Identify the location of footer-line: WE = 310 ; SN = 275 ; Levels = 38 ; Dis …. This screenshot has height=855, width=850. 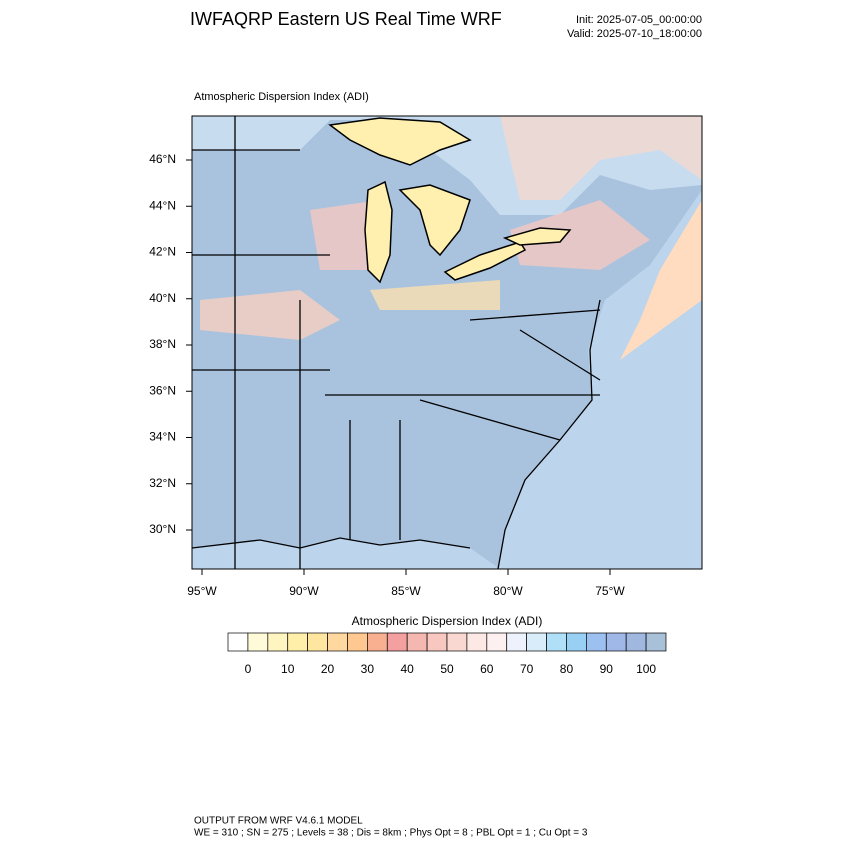
(391, 833).